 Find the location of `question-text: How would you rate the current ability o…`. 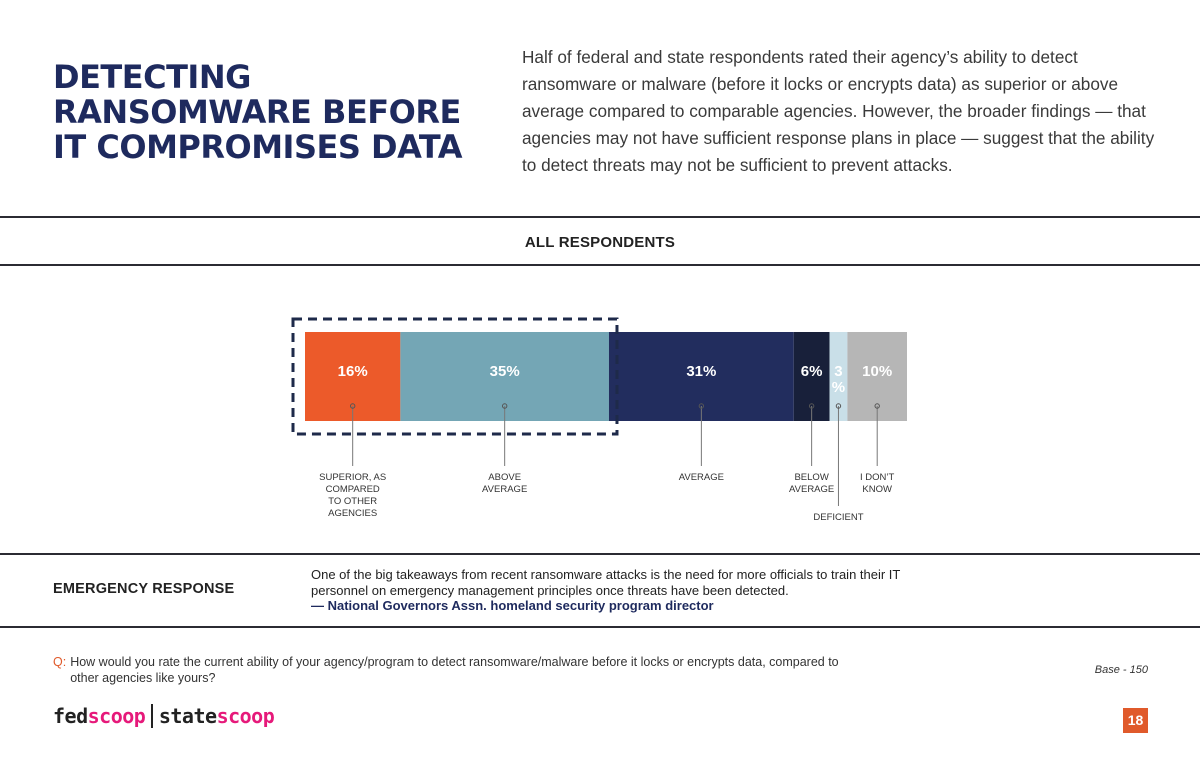

question-text: How would you rate the current ability o… is located at coordinates (454, 670).